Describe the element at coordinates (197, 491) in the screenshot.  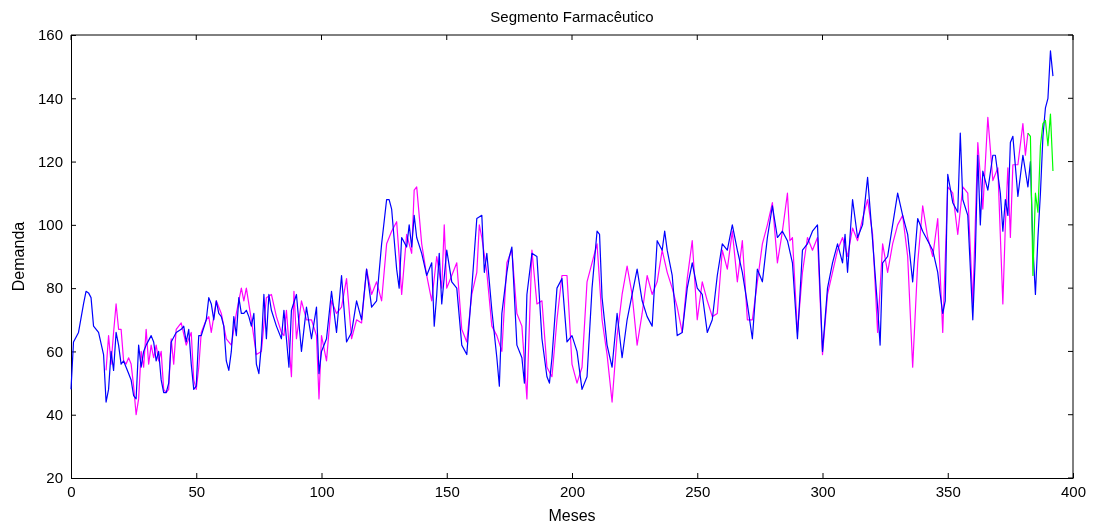
I see `x-tick-label: 50` at that location.